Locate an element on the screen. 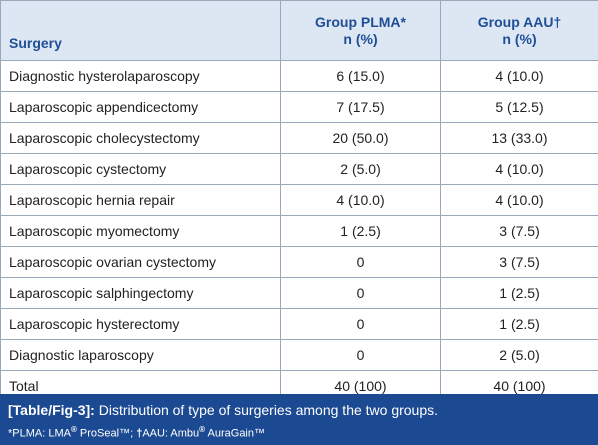  aau-cell: 5 (12.5) is located at coordinates (519, 107).